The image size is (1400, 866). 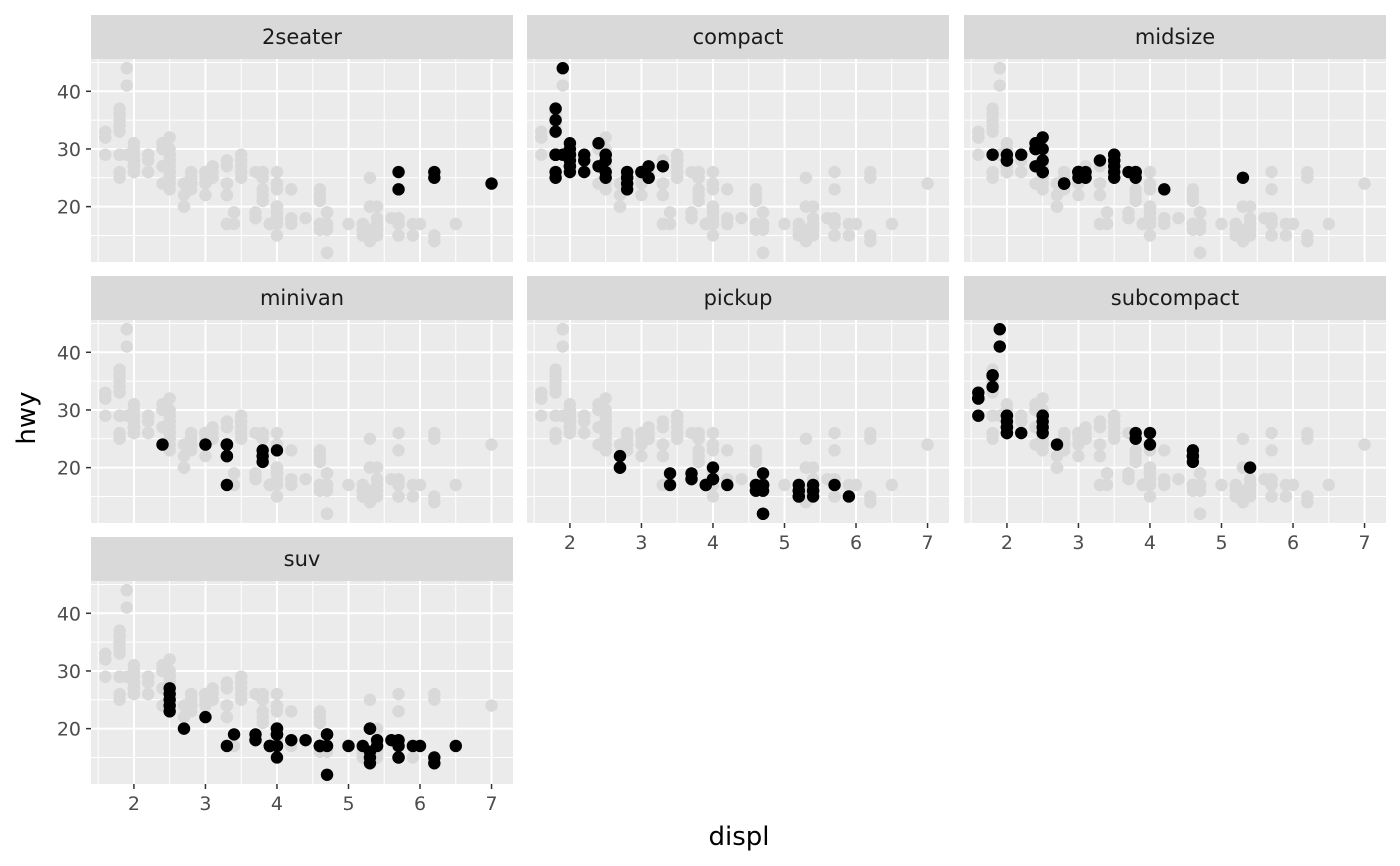 I want to click on x-axis-title: displ, so click(x=738, y=837).